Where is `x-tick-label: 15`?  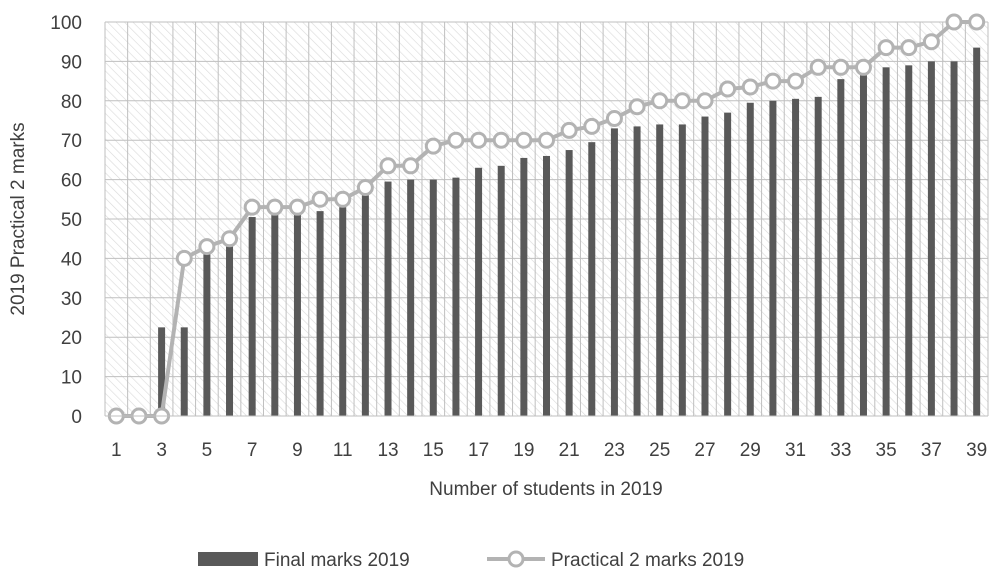
x-tick-label: 15 is located at coordinates (433, 450).